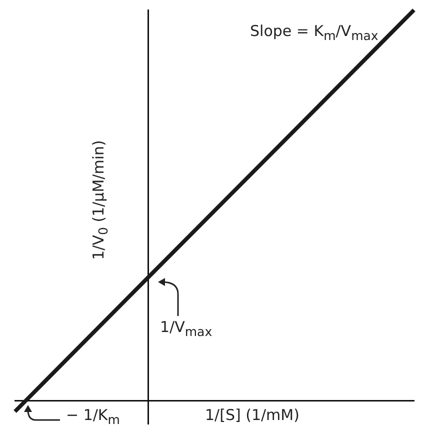  Describe the element at coordinates (252, 415) in the screenshot. I see `x-axis-title: 1/[S] (1/mM)` at that location.